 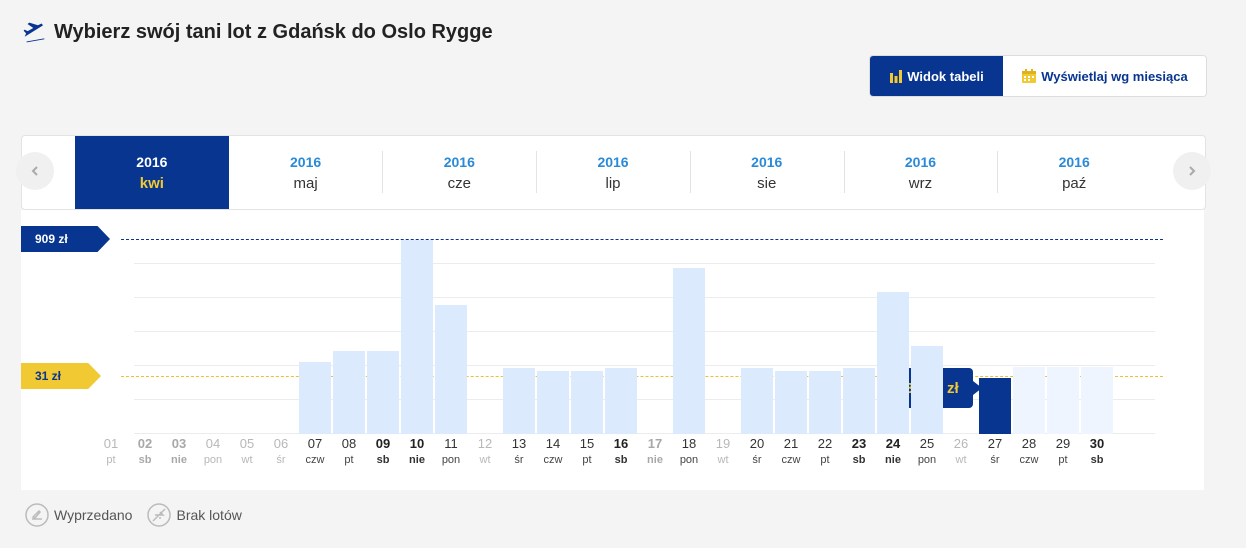 What do you see at coordinates (417, 452) in the screenshot?
I see `day-label-10: 10 nie` at bounding box center [417, 452].